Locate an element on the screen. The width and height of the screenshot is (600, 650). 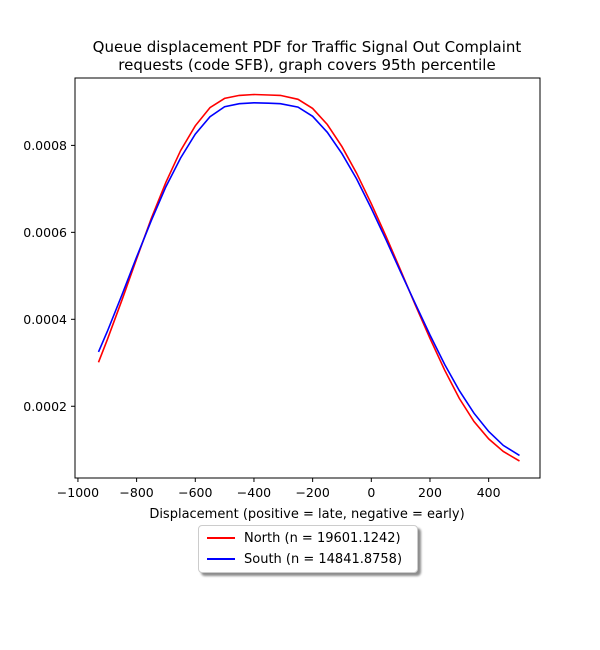
legend-item-north: North (n = 19601.1242) is located at coordinates (304, 538).